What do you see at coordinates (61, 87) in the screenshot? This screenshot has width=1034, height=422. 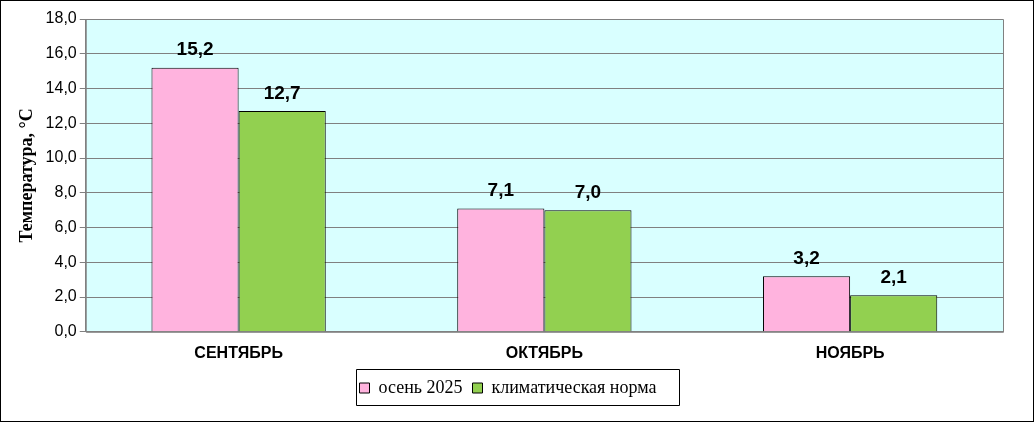 I see `y-tick-label: 14,0` at bounding box center [61, 87].